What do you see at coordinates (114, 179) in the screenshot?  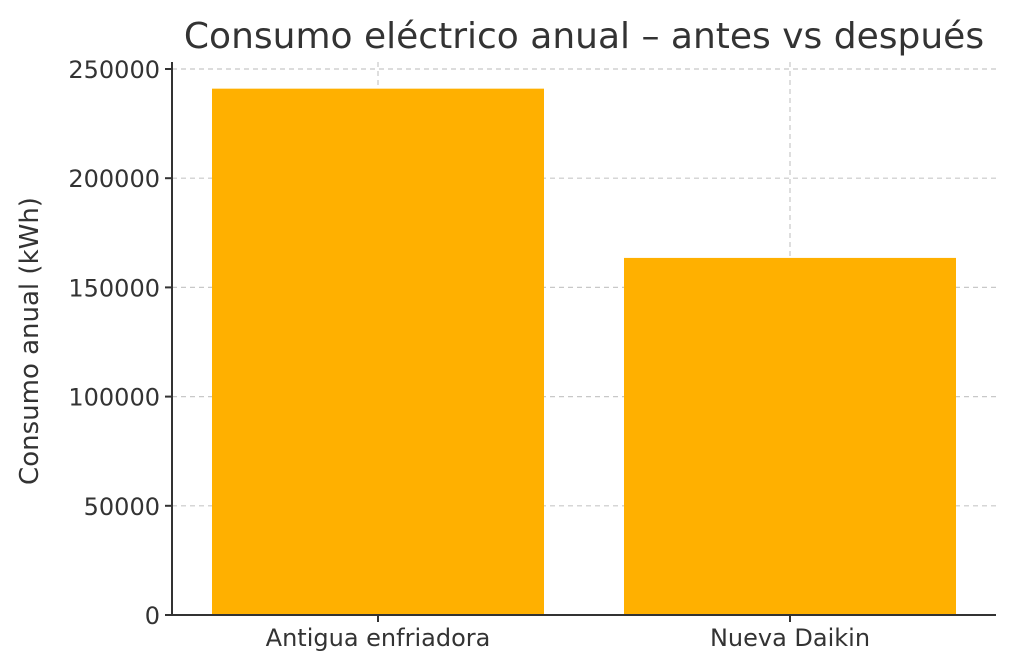 I see `y-tick-label: 200000` at bounding box center [114, 179].